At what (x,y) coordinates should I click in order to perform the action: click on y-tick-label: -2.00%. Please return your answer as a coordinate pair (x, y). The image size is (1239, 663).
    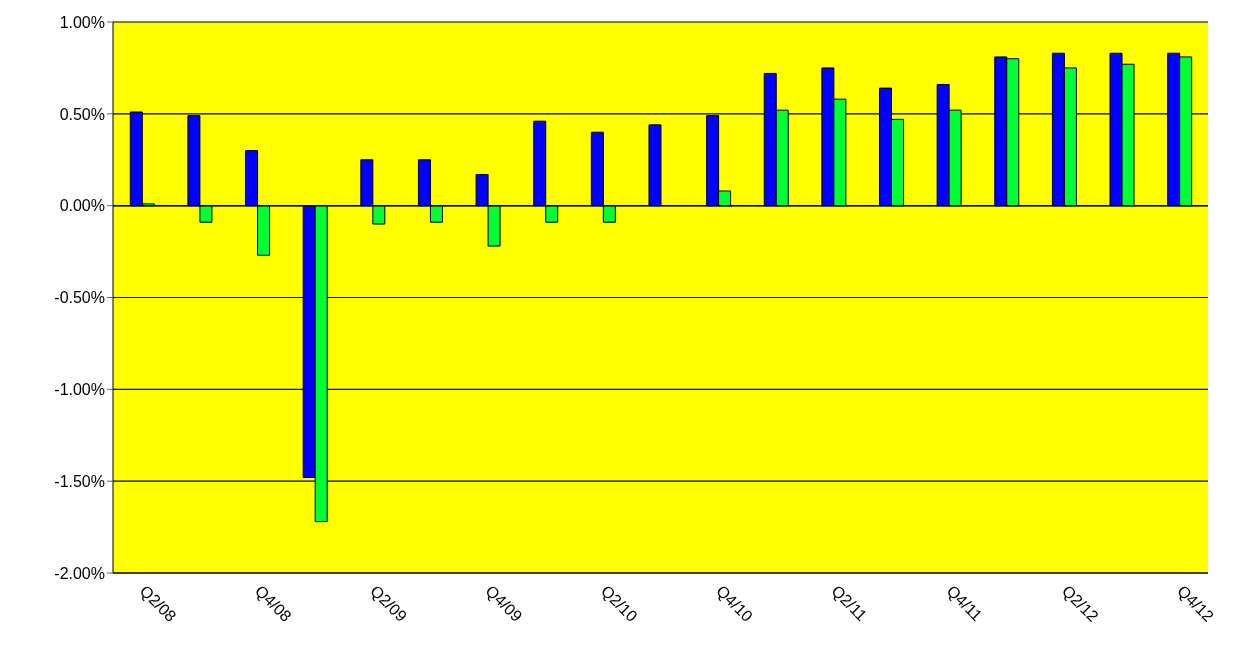
    Looking at the image, I should click on (79, 573).